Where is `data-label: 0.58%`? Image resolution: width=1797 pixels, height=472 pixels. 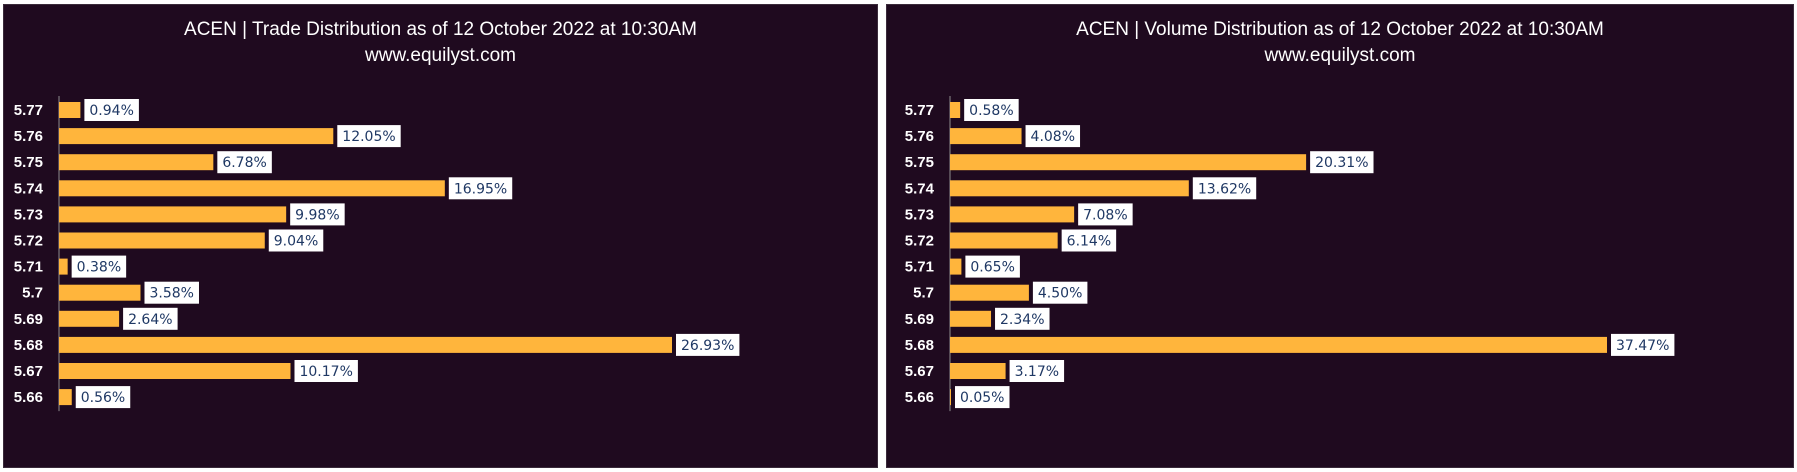 data-label: 0.58% is located at coordinates (991, 111).